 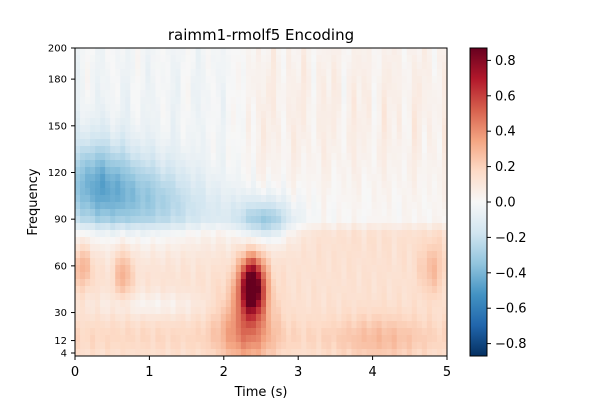 I want to click on x-tick-label: 4, so click(x=372, y=372).